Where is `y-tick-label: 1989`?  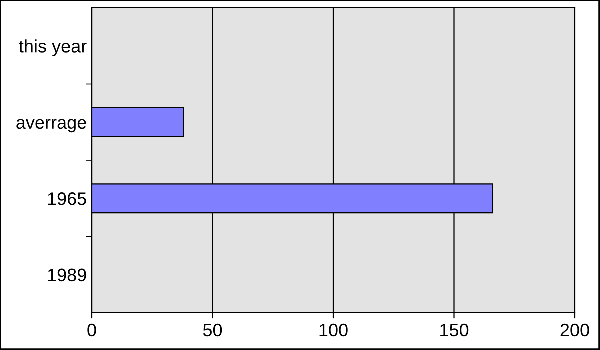
y-tick-label: 1989 is located at coordinates (67, 275).